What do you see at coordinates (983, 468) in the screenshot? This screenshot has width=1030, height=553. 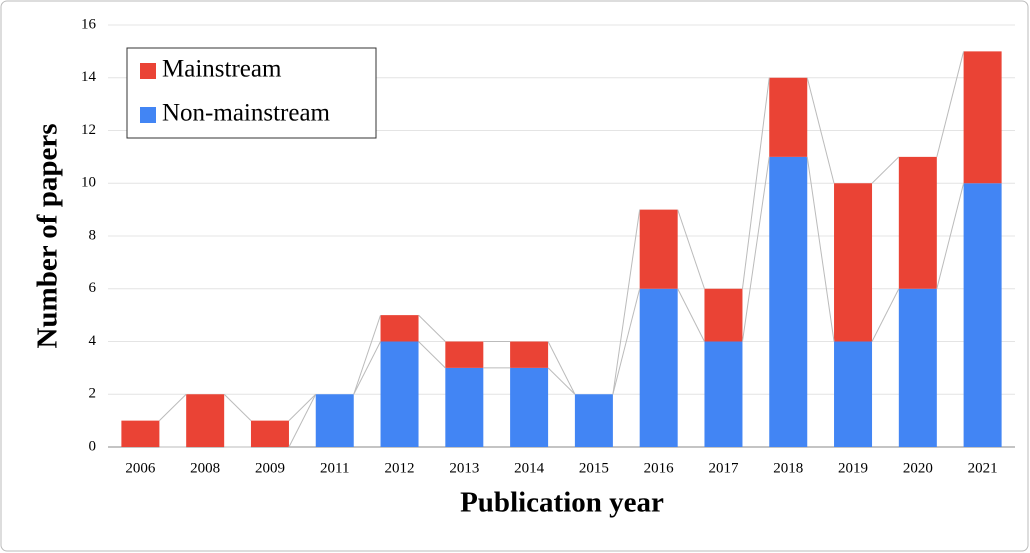 I see `x-tick-label: 2021` at bounding box center [983, 468].